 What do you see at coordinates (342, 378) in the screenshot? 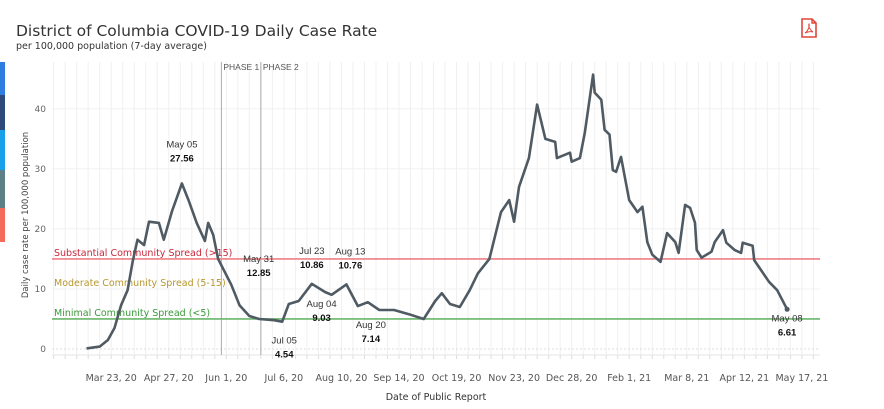
I see `x-tick-label: Aug 10, 20` at bounding box center [342, 378].